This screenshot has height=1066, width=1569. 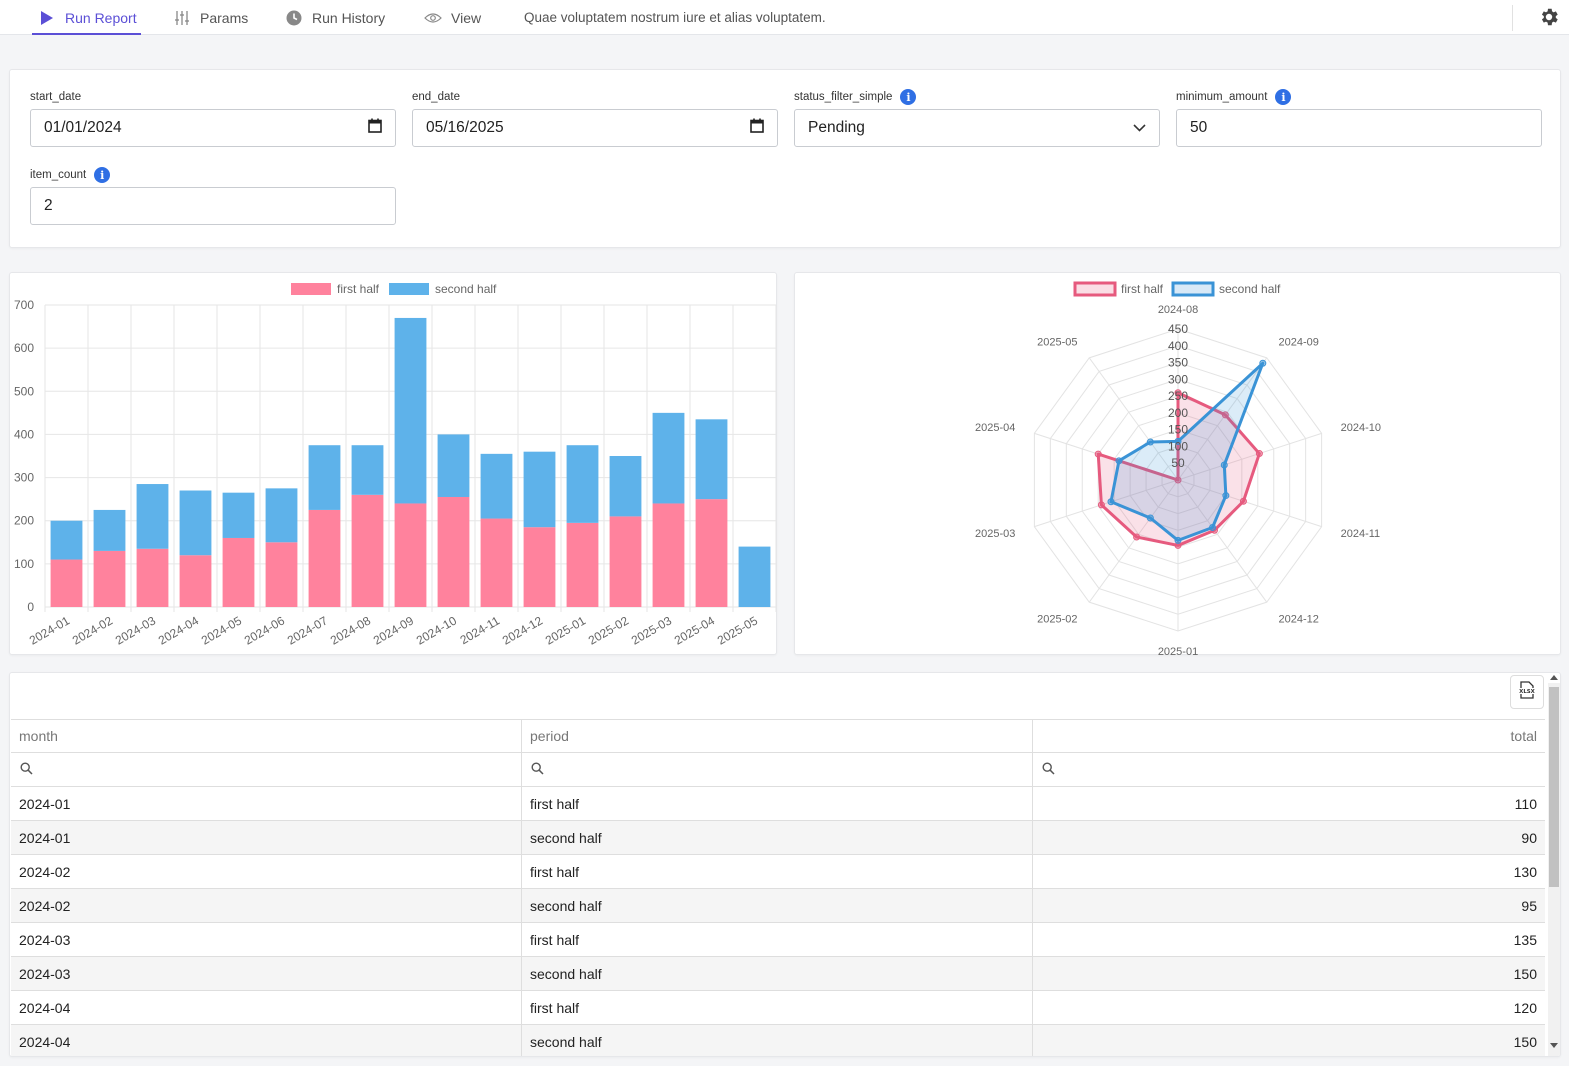 What do you see at coordinates (1299, 619) in the screenshot?
I see `radar-axis-label: 2024-12` at bounding box center [1299, 619].